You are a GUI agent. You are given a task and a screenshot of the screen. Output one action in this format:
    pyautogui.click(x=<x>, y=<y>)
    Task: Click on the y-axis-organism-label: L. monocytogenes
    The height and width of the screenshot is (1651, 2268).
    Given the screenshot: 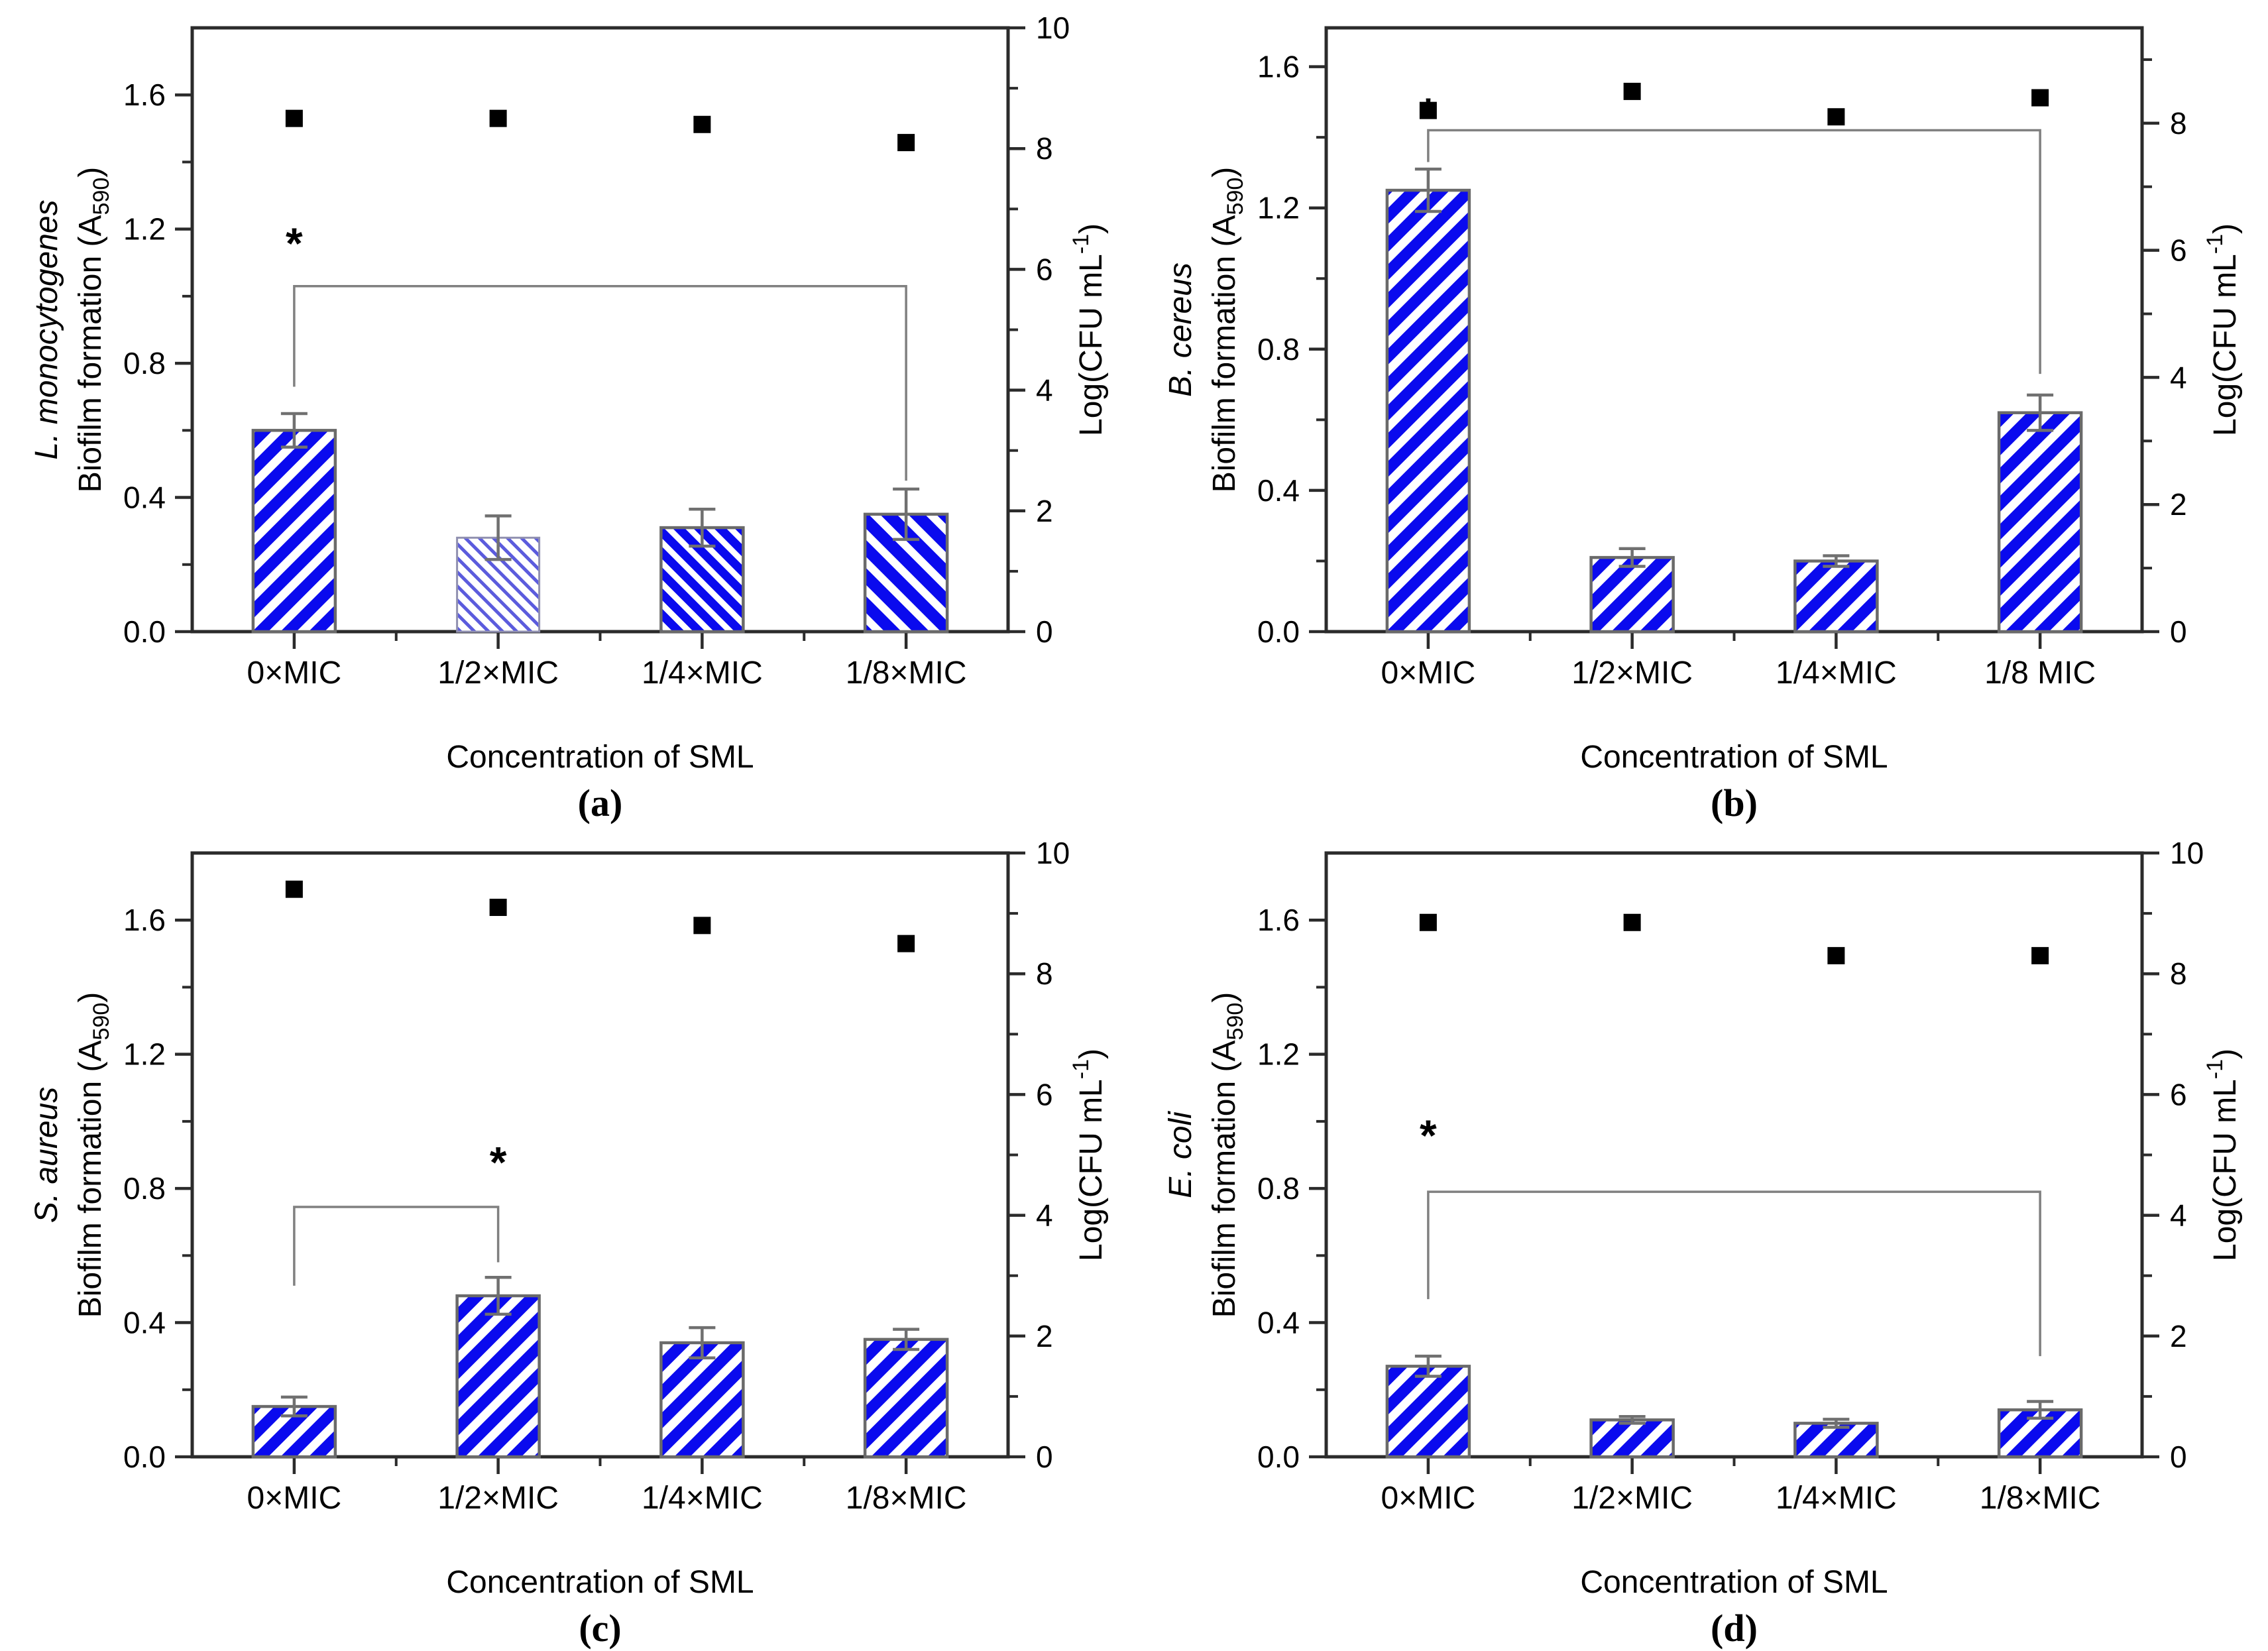 What is the action you would take?
    pyautogui.click(x=47, y=329)
    